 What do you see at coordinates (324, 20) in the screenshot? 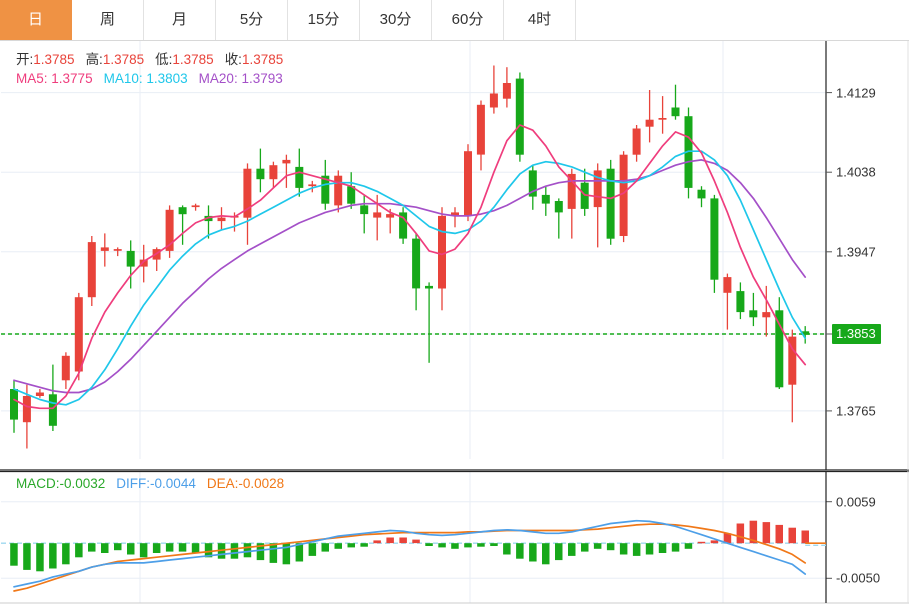
I see `tab-4: 15分` at bounding box center [324, 20].